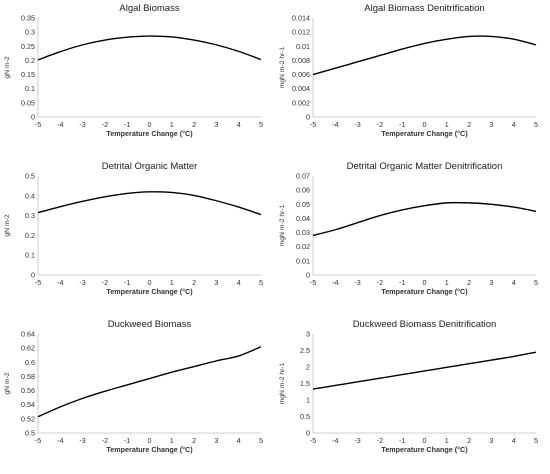  Describe the element at coordinates (308, 400) in the screenshot. I see `y-tick-label: 1` at that location.